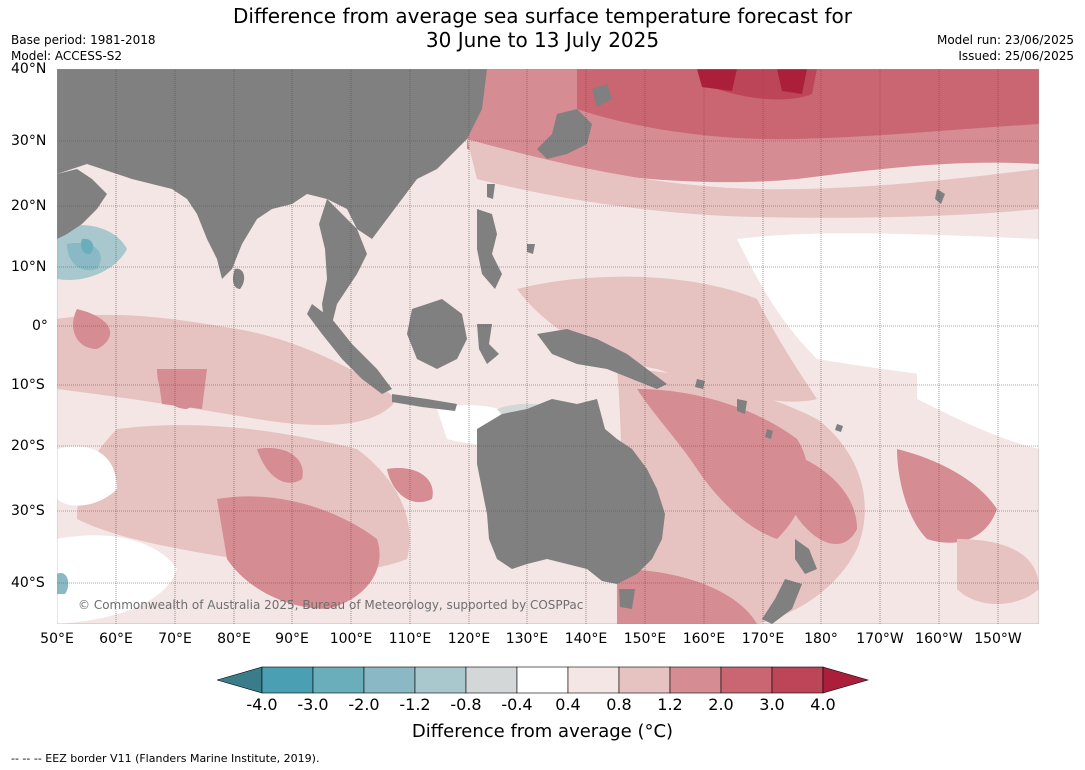 Image resolution: width=1085 pixels, height=770 pixels. What do you see at coordinates (568, 704) in the screenshot?
I see `colorbar-tick-label: 0.4` at bounding box center [568, 704].